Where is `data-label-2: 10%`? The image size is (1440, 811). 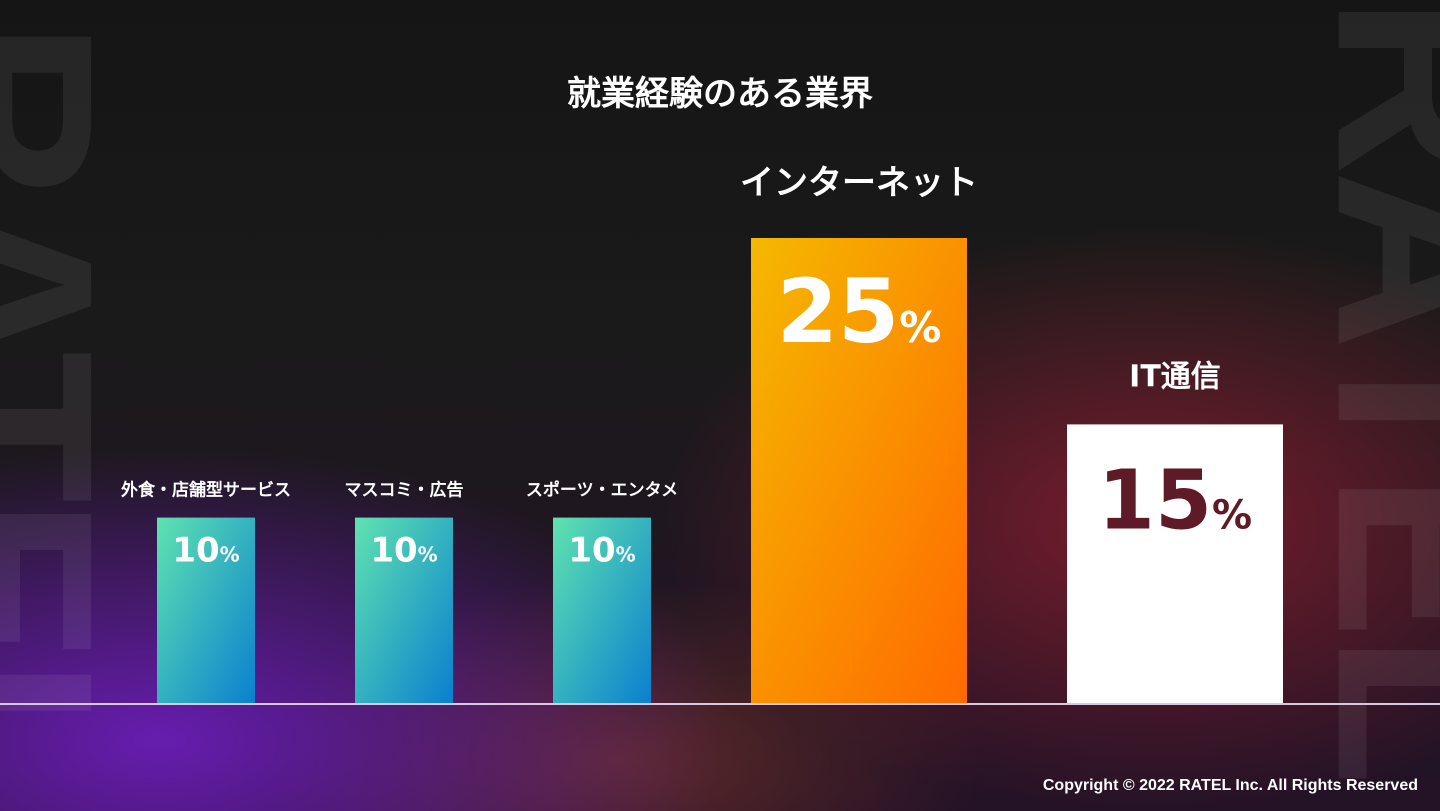 data-label-2: 10% is located at coordinates (403, 551).